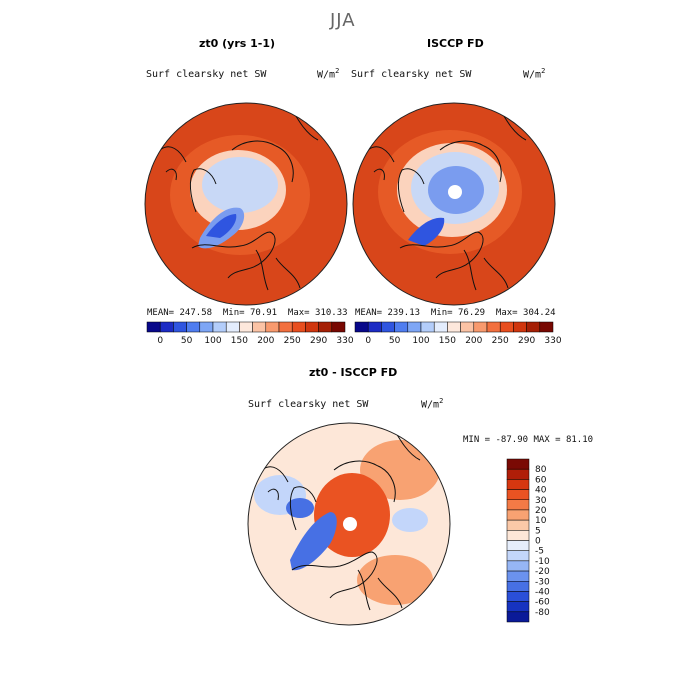  Describe the element at coordinates (328, 74) in the screenshot. I see `panel1-units: W/m2` at that location.